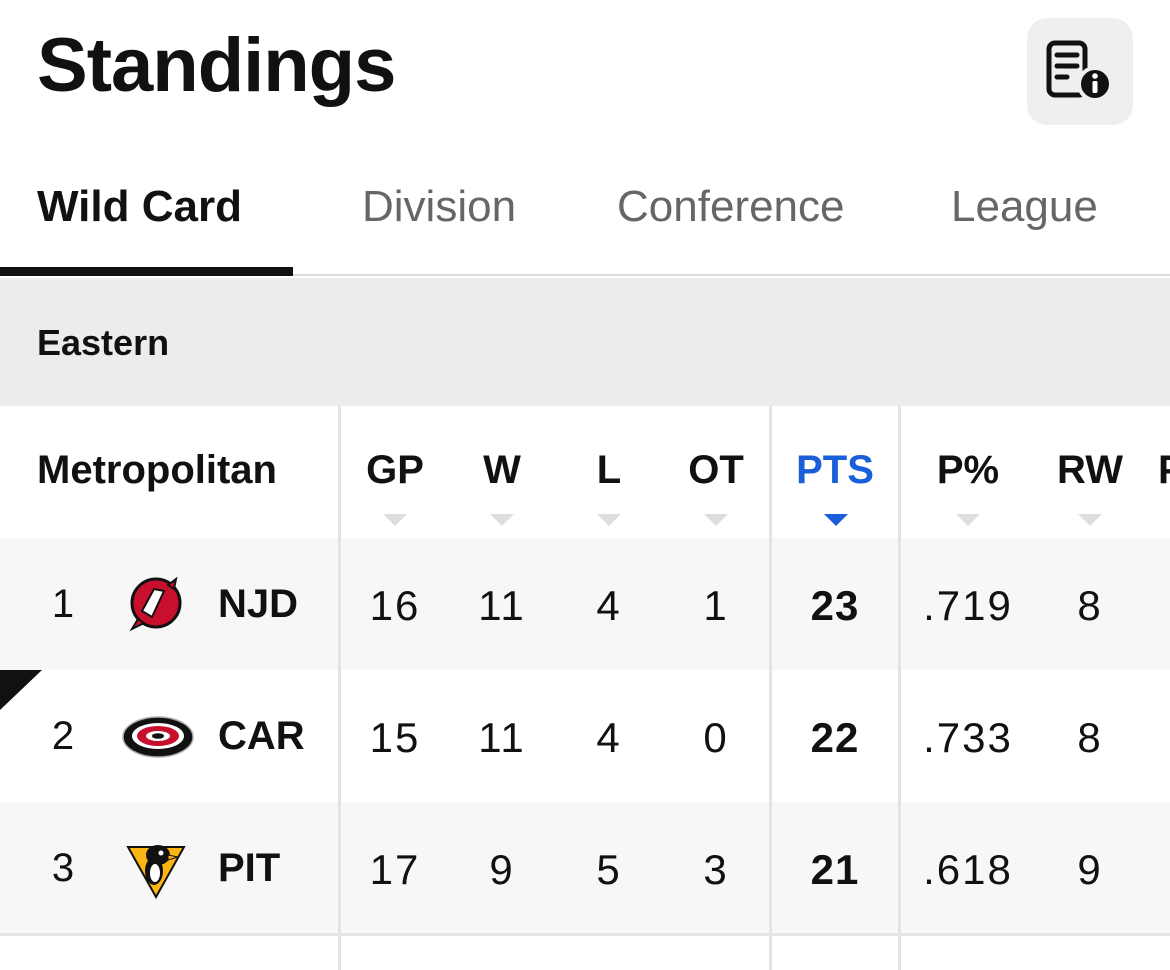 Image resolution: width=1170 pixels, height=970 pixels. What do you see at coordinates (585, 472) in the screenshot?
I see `table-header-row: Metropolitan GP W L OT PTS P% RW P` at bounding box center [585, 472].